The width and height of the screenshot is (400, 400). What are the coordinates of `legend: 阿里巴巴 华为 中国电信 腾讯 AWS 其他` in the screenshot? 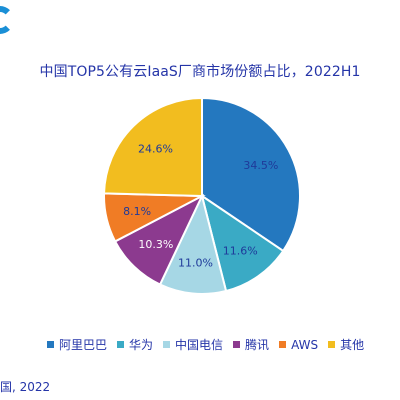 It's located at (205, 344).